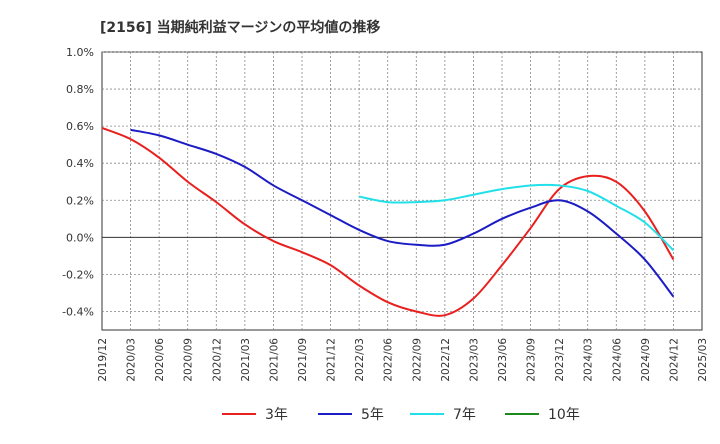 The image size is (720, 444). What do you see at coordinates (372, 415) in the screenshot?
I see `legend-label: 5年` at bounding box center [372, 415].